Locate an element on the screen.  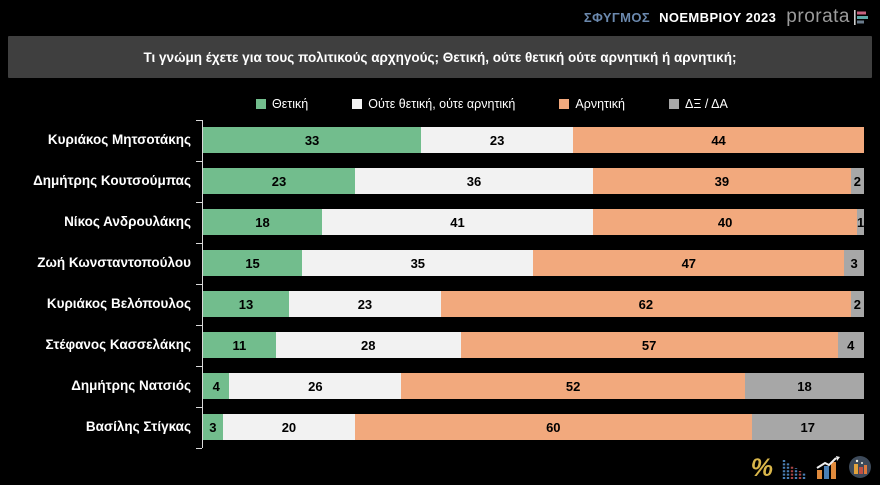
header: ΣΦΥΓΜΟΣ ΝΟΕΜΒΡΙΟΥ 2023 prorata is located at coordinates (440, 17).